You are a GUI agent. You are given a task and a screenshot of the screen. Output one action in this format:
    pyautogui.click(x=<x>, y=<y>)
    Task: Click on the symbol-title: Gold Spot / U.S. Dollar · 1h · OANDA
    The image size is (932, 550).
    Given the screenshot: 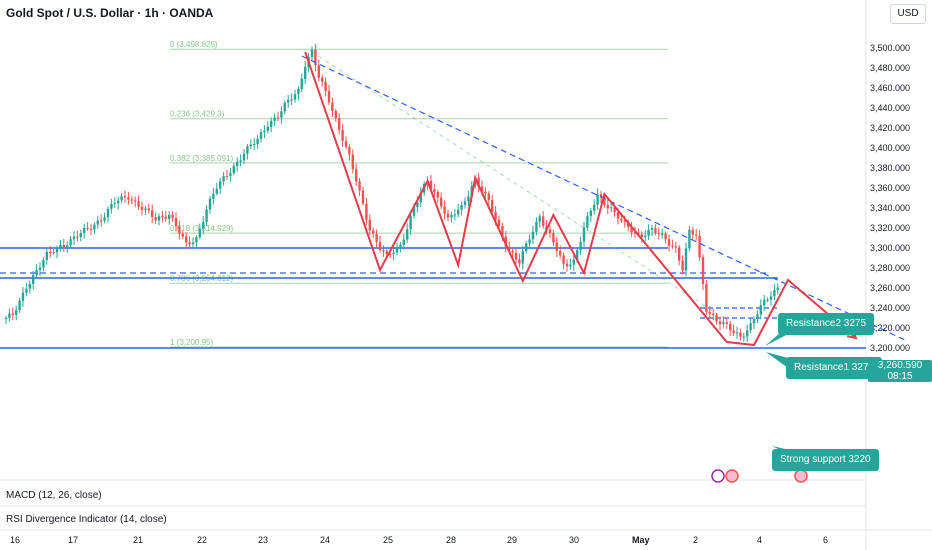 What is the action you would take?
    pyautogui.click(x=110, y=13)
    